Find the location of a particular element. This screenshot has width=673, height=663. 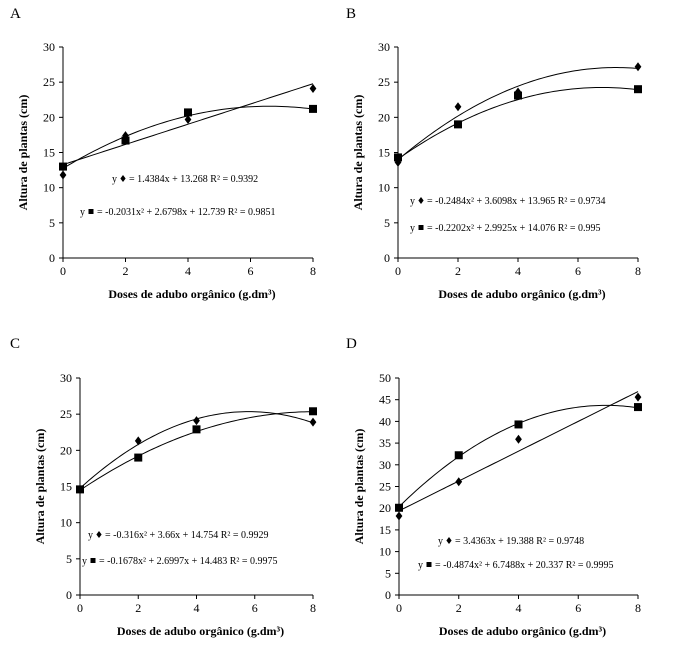

y-tick-label: 45 is located at coordinates (385, 400).